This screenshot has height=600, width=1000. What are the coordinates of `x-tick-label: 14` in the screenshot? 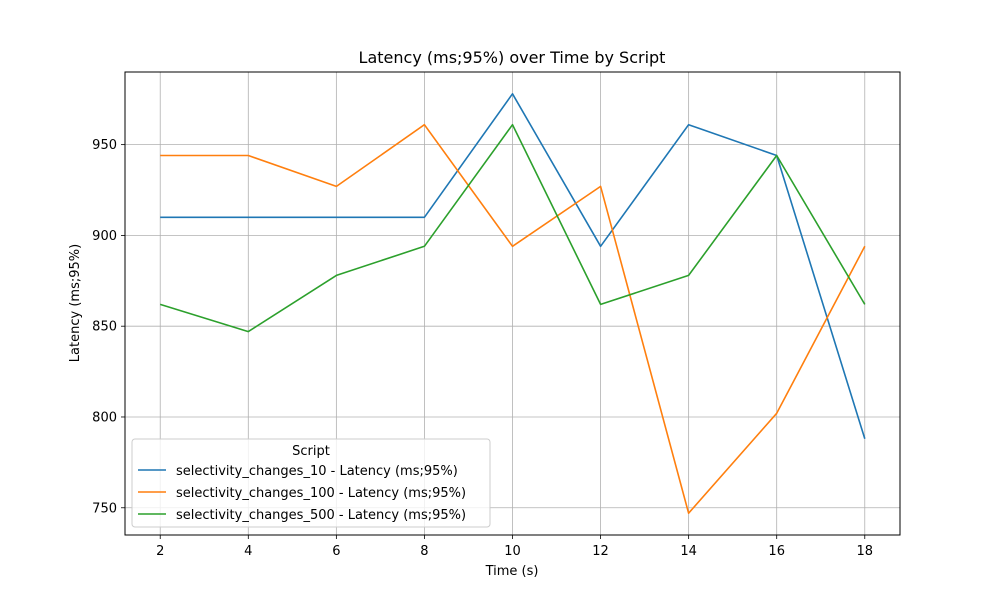 It's located at (688, 551).